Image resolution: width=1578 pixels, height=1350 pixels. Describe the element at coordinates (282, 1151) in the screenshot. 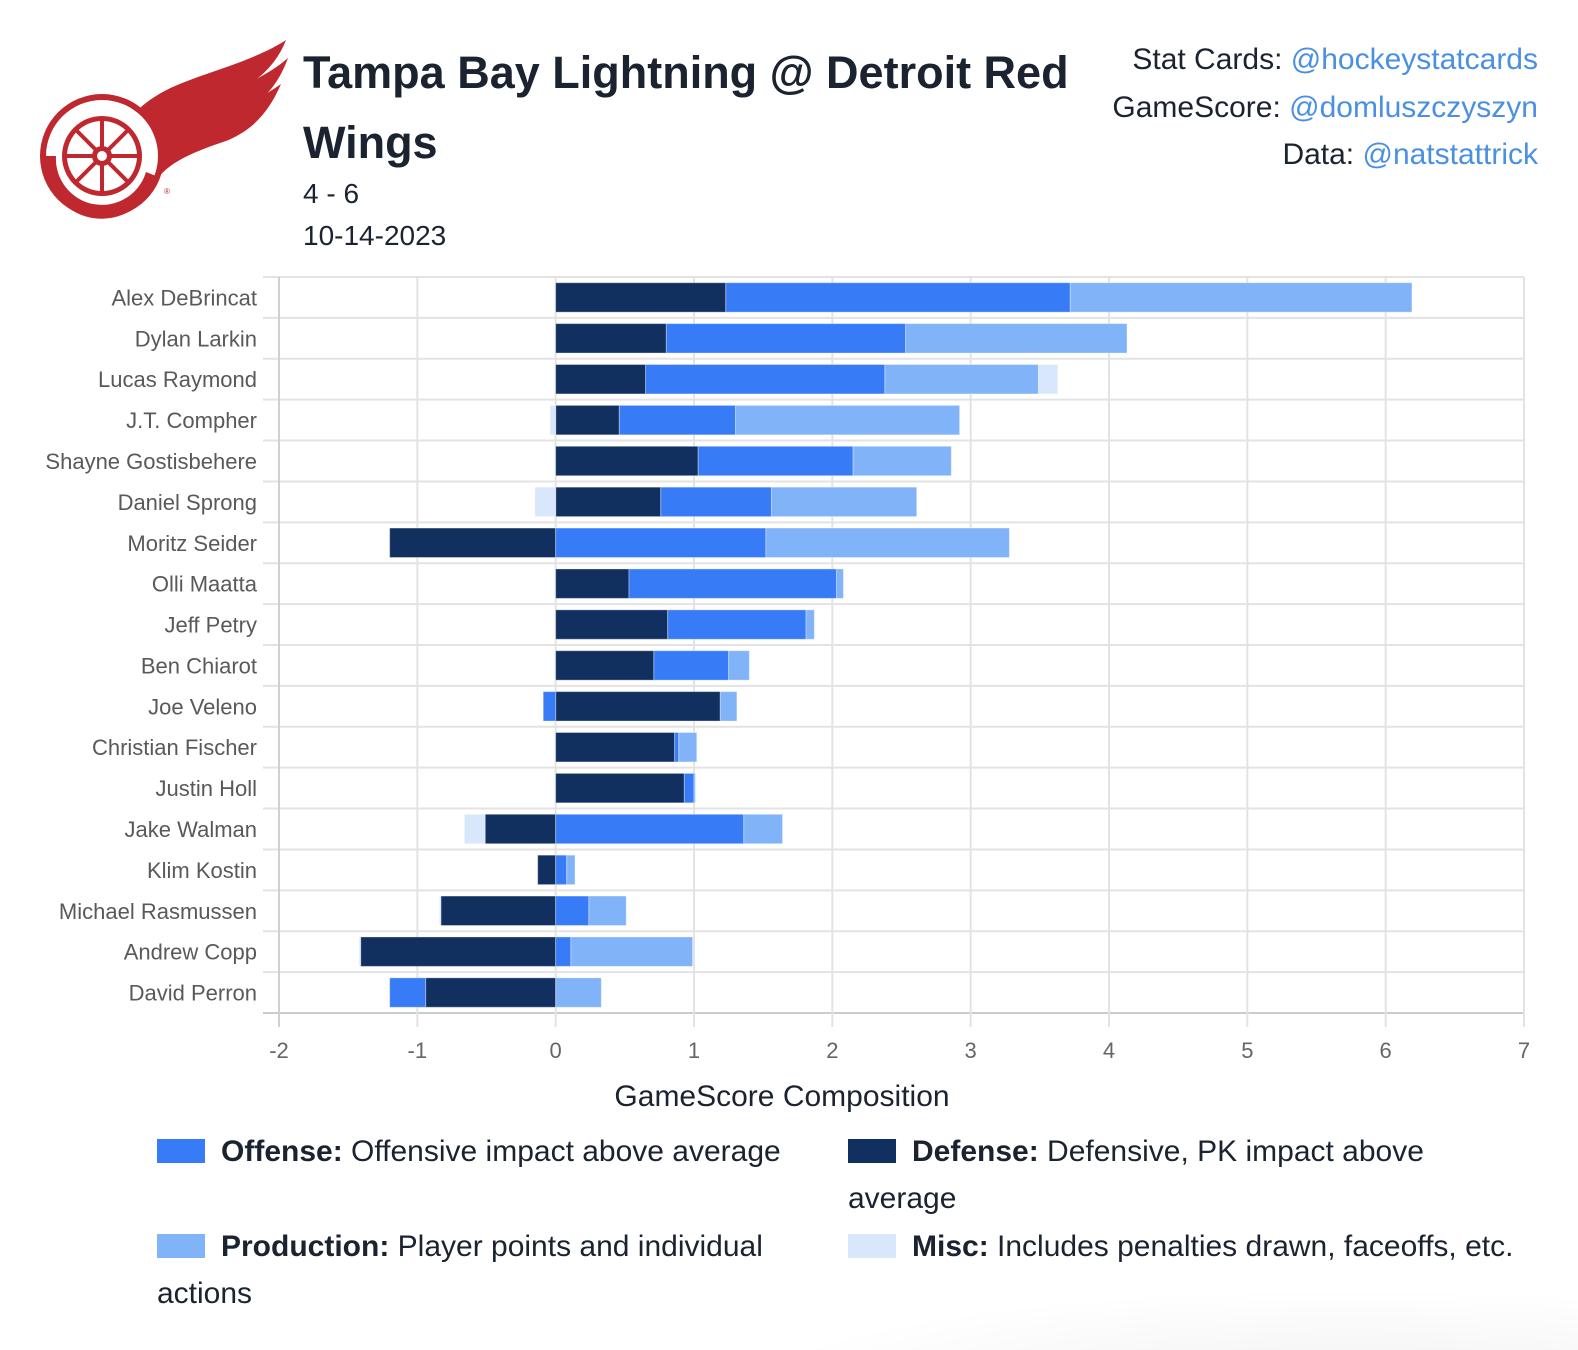

I see `legend-label: Offense:` at that location.